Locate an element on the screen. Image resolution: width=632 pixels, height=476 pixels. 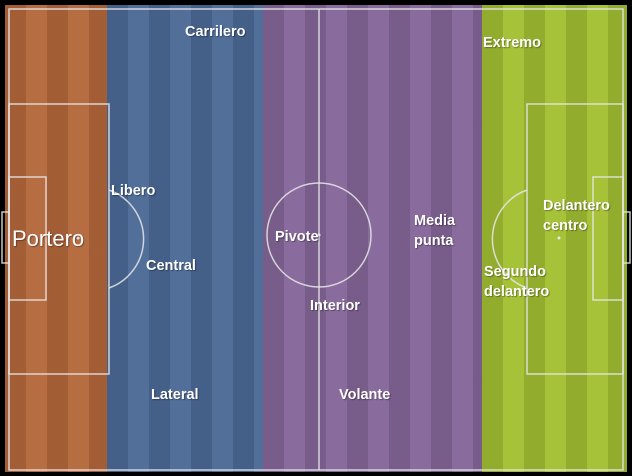
label-delantero-centro-line1: Delantero is located at coordinates (576, 206).